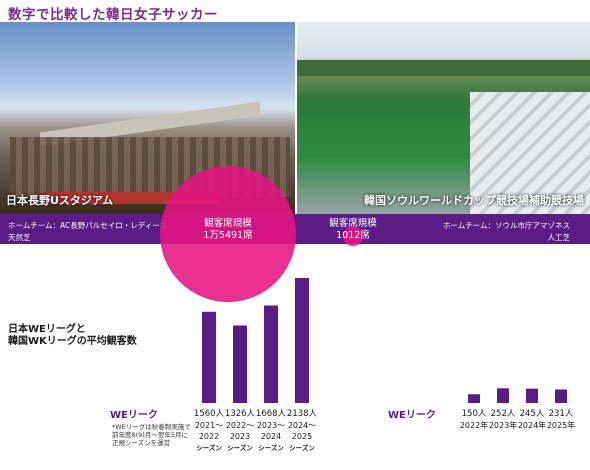  I want to click on note-line: 前年度8(9)月～翌年5月に, so click(150, 435).